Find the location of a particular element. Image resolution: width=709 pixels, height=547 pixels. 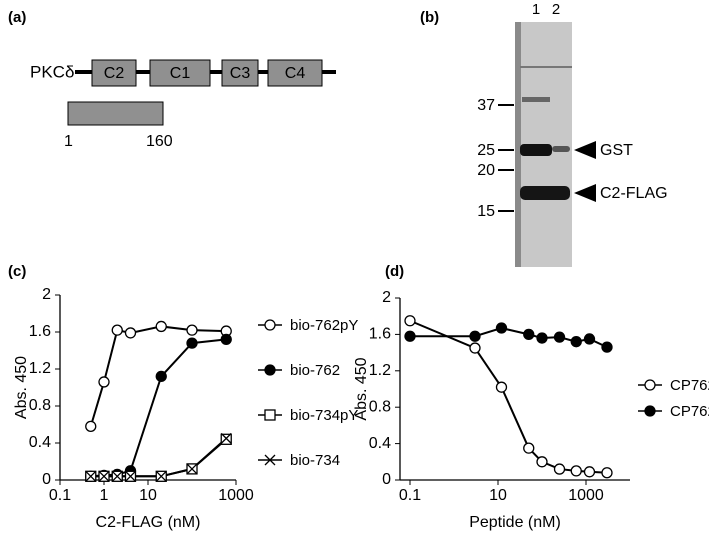

domain-label: C4 is located at coordinates (295, 73).